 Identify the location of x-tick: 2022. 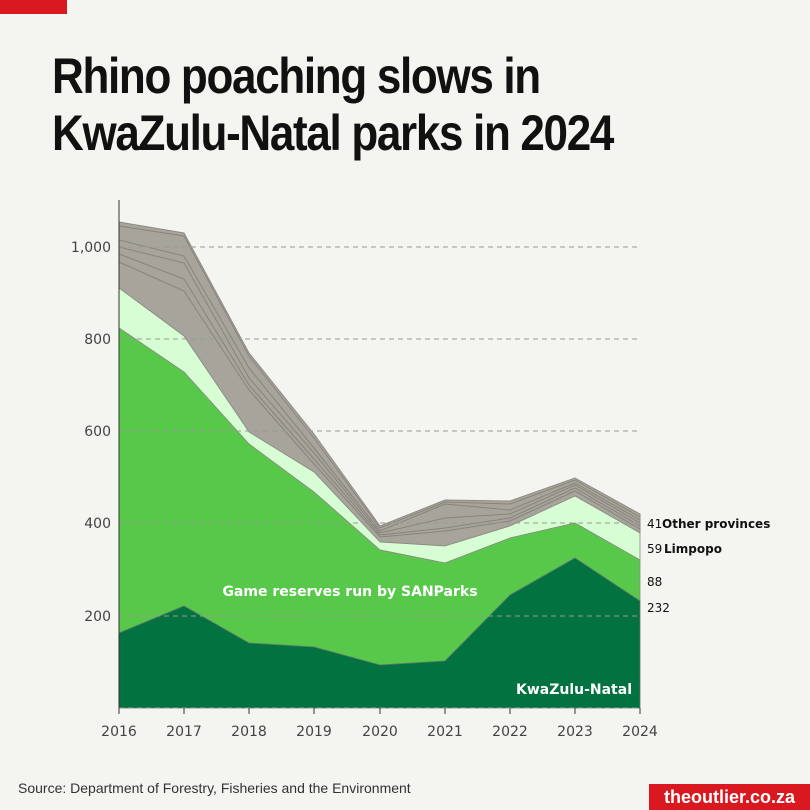
(510, 732).